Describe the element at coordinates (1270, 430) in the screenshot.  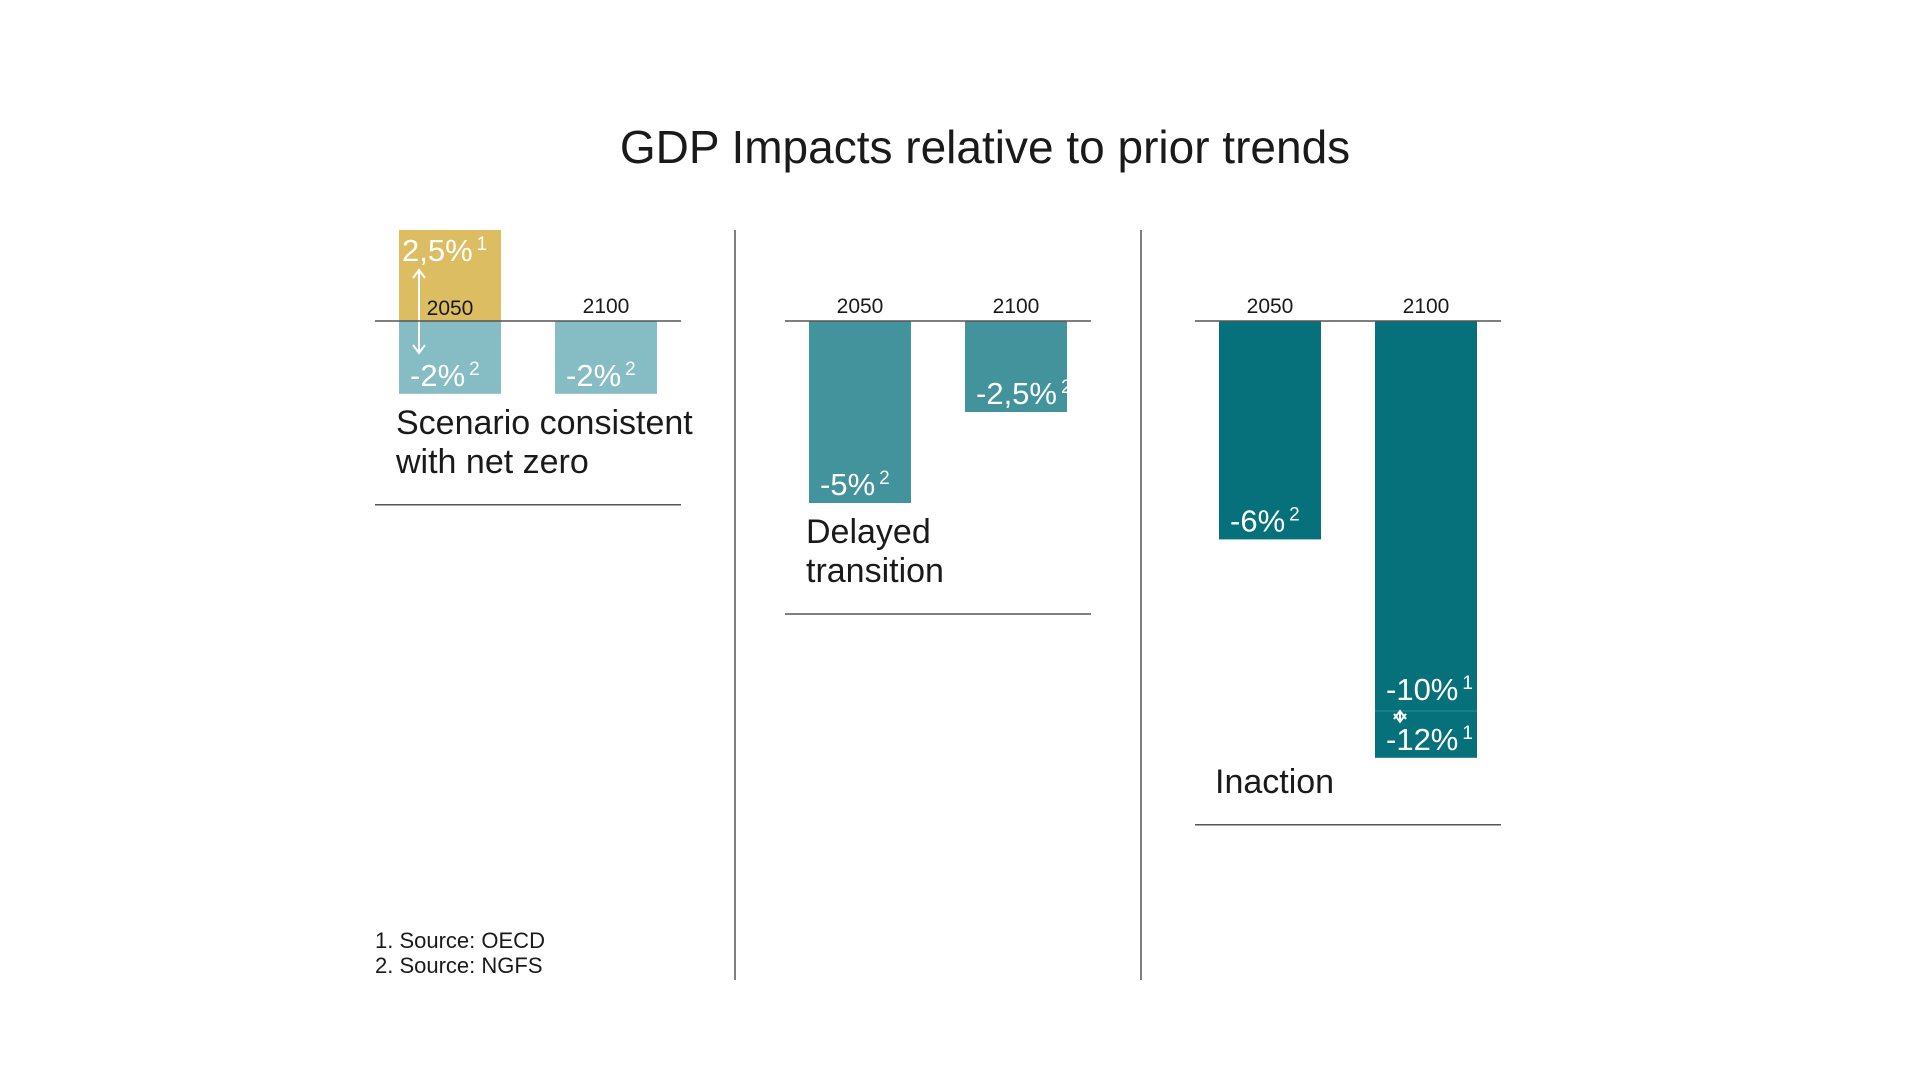
I see `bar-g2-2050` at that location.